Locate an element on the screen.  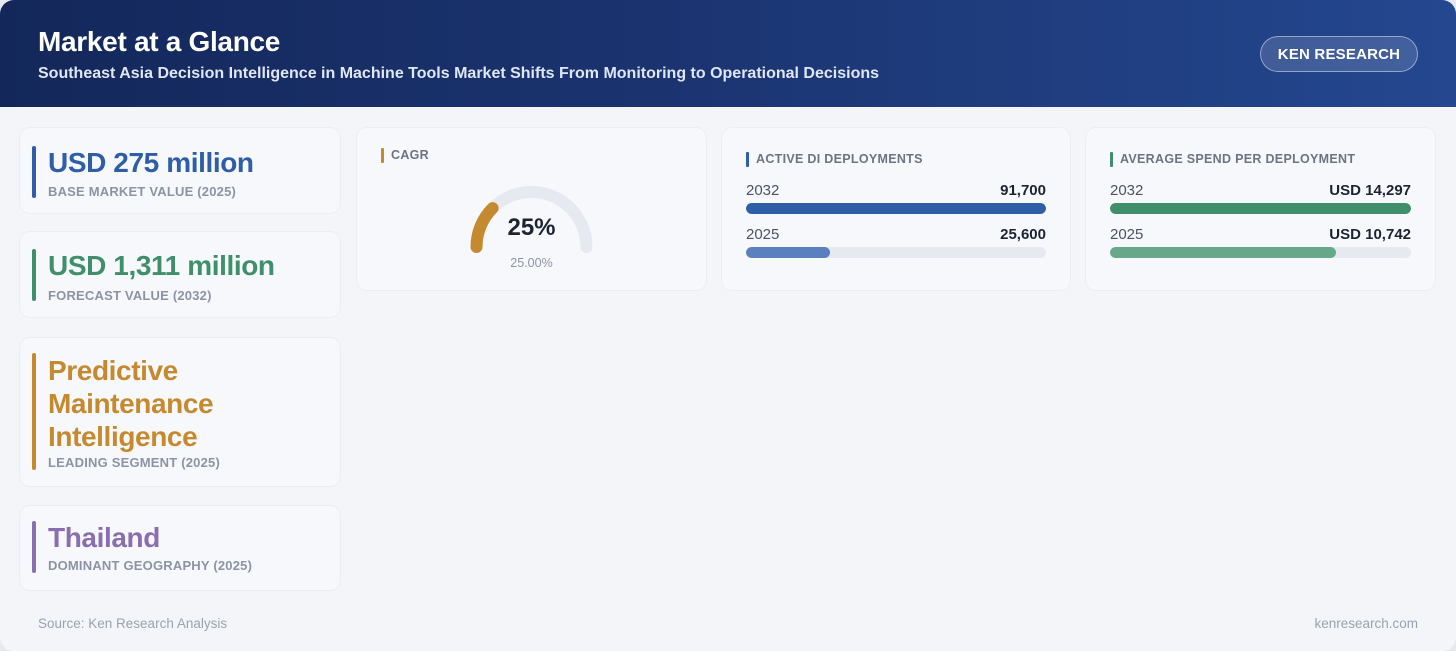
chart-title-text: ACTIVE DI DEPLOYMENTS is located at coordinates (839, 159).